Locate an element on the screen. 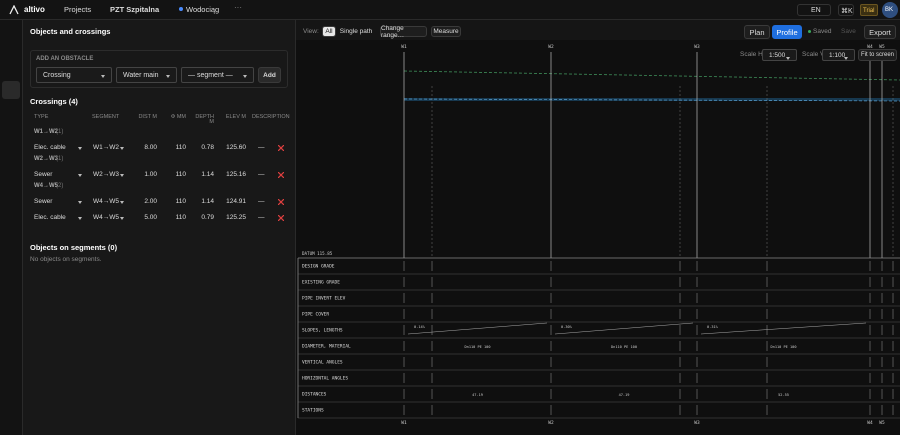 The image size is (900, 435). status-dot is located at coordinates (809, 31).